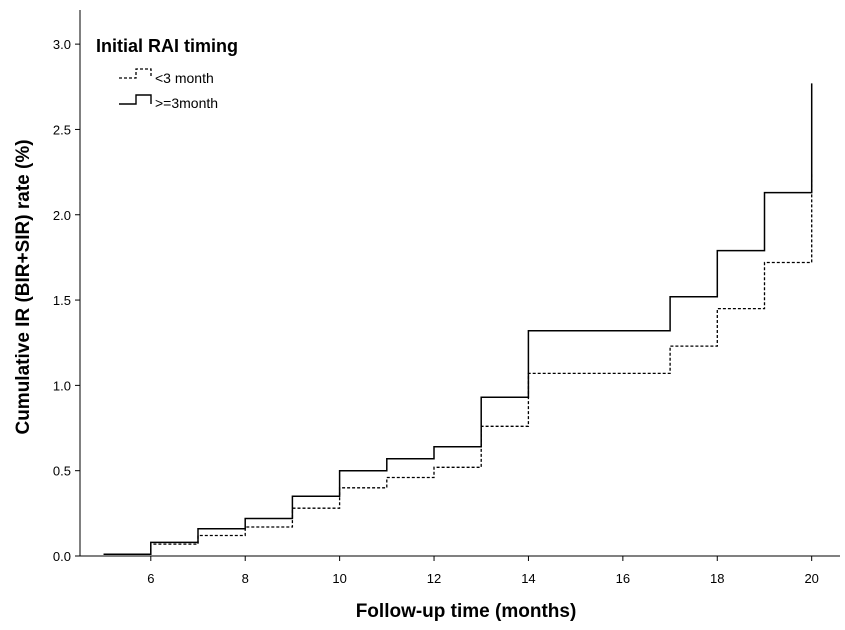 This screenshot has width=845, height=630. I want to click on legend: Initial RAI timing <3 month >=3month, so click(167, 73).